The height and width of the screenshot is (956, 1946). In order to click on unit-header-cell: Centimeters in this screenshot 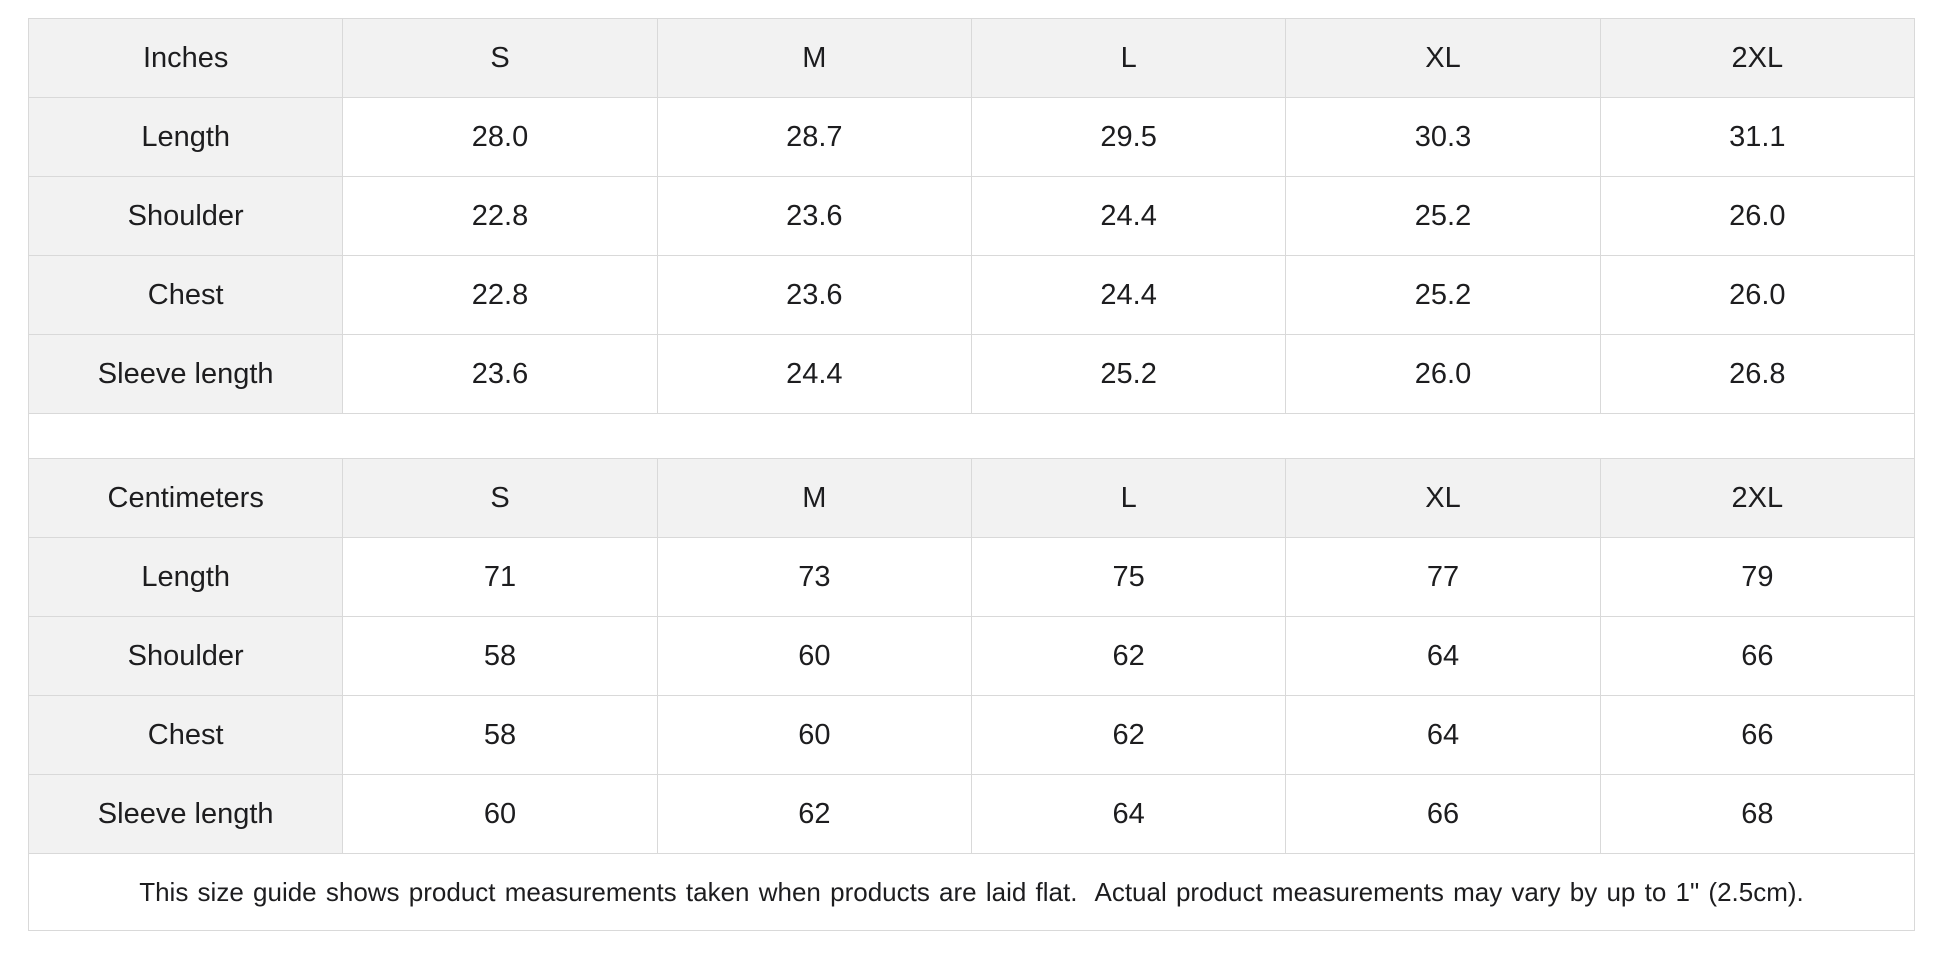, I will do `click(185, 498)`.